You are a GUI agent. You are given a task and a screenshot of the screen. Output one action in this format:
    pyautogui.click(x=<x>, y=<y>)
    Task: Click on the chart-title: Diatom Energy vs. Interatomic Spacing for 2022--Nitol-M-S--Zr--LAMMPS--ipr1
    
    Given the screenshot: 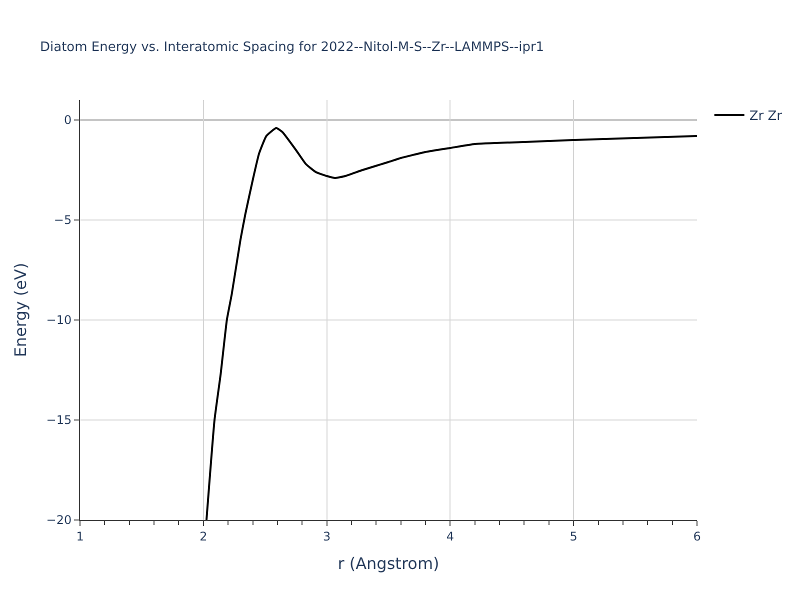 What is the action you would take?
    pyautogui.click(x=292, y=48)
    